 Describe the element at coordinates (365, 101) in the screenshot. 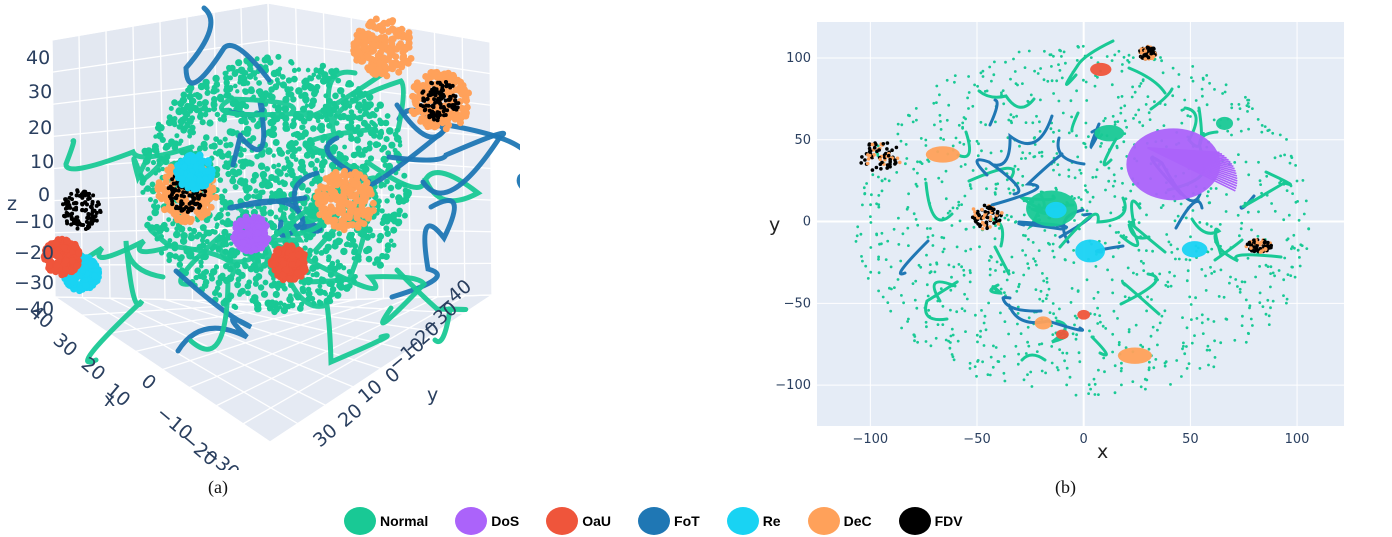

I see `curve-normal` at that location.